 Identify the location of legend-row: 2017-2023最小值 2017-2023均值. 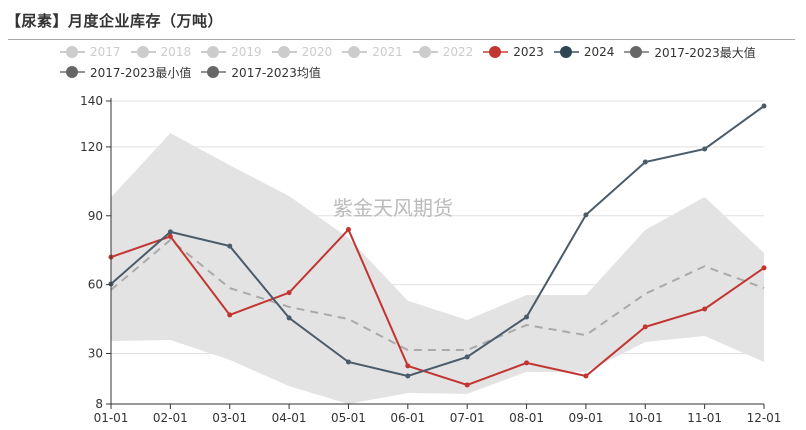
(420, 72).